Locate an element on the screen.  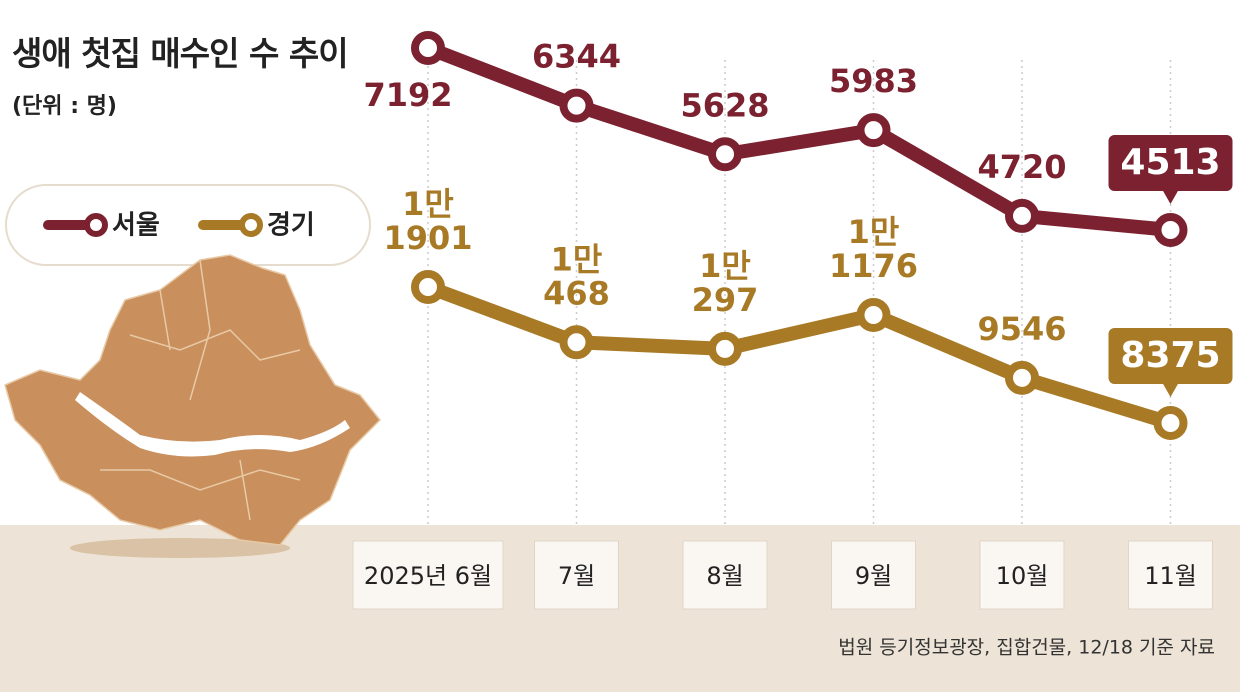
x-tick-label: 2025년 6월 is located at coordinates (428, 576).